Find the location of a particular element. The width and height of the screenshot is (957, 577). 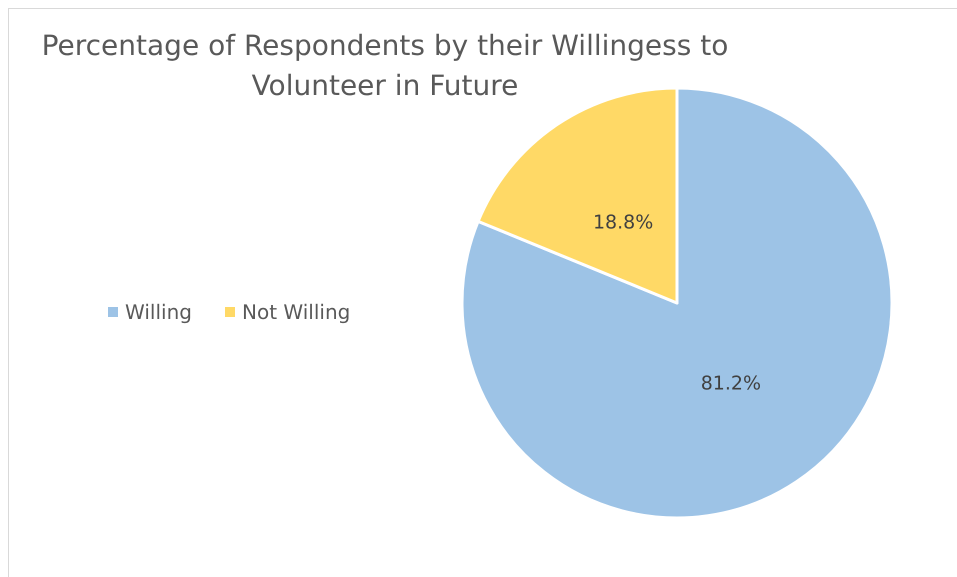

data-label: 18.8% is located at coordinates (623, 223).